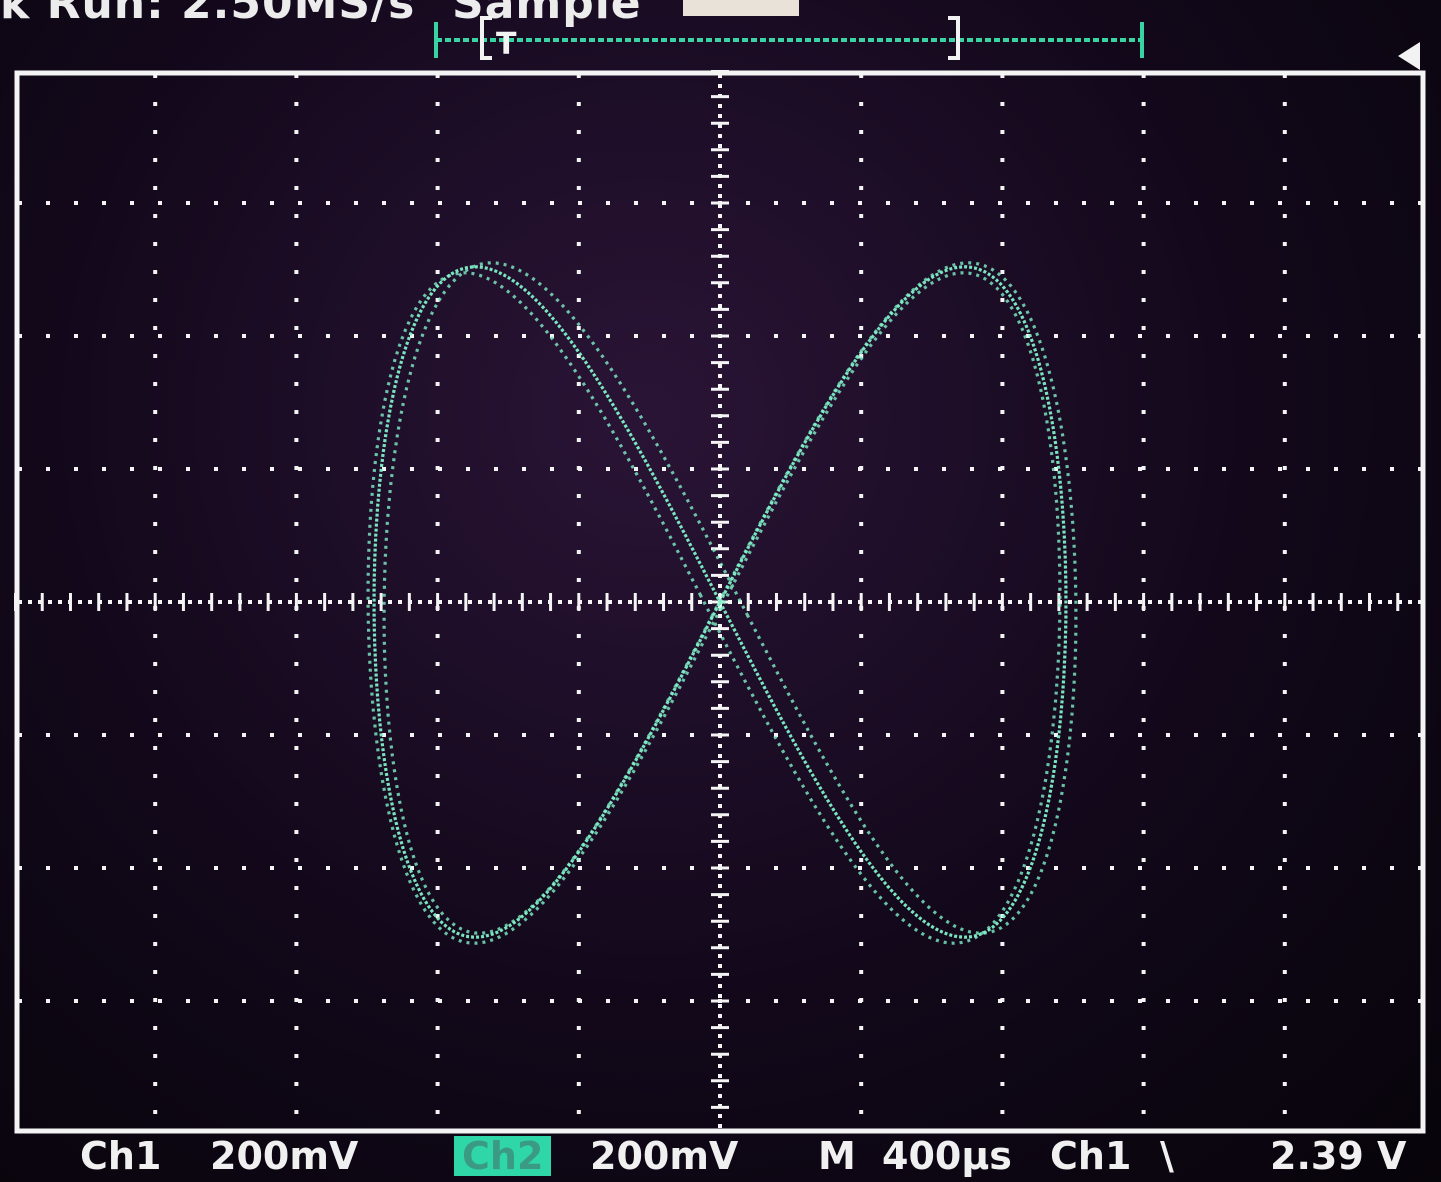 The height and width of the screenshot is (1182, 1441). What do you see at coordinates (1338, 1156) in the screenshot?
I see `trigger-level: 2.39 V` at bounding box center [1338, 1156].